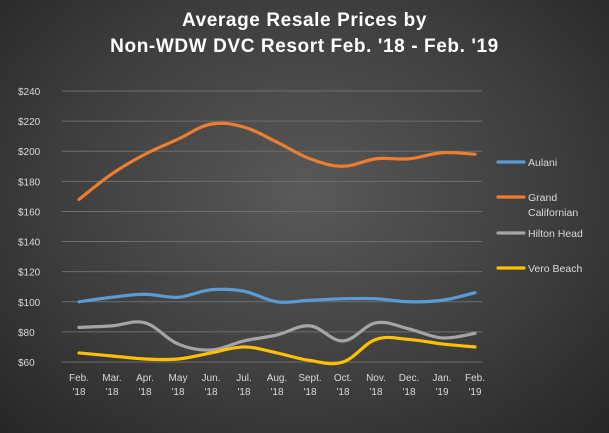  What do you see at coordinates (376, 385) in the screenshot?
I see `x-tick-label: Nov. '18` at bounding box center [376, 385].